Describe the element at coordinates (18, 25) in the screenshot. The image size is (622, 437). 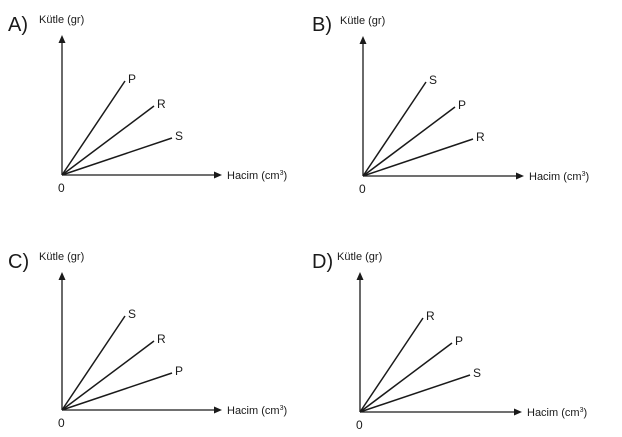
I see `option-letter: A)` at that location.